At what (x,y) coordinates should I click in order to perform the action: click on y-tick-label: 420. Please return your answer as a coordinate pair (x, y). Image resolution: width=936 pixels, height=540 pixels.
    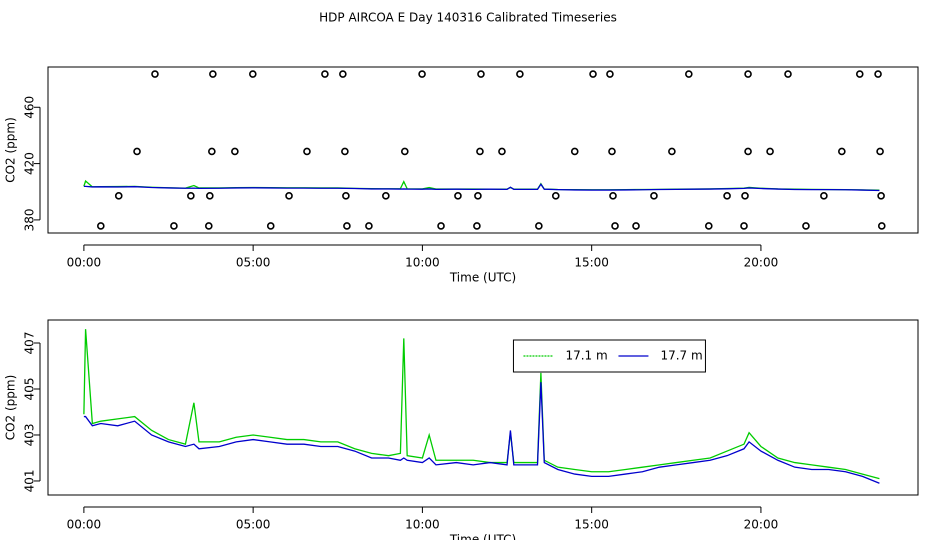
    Looking at the image, I should click on (30, 163).